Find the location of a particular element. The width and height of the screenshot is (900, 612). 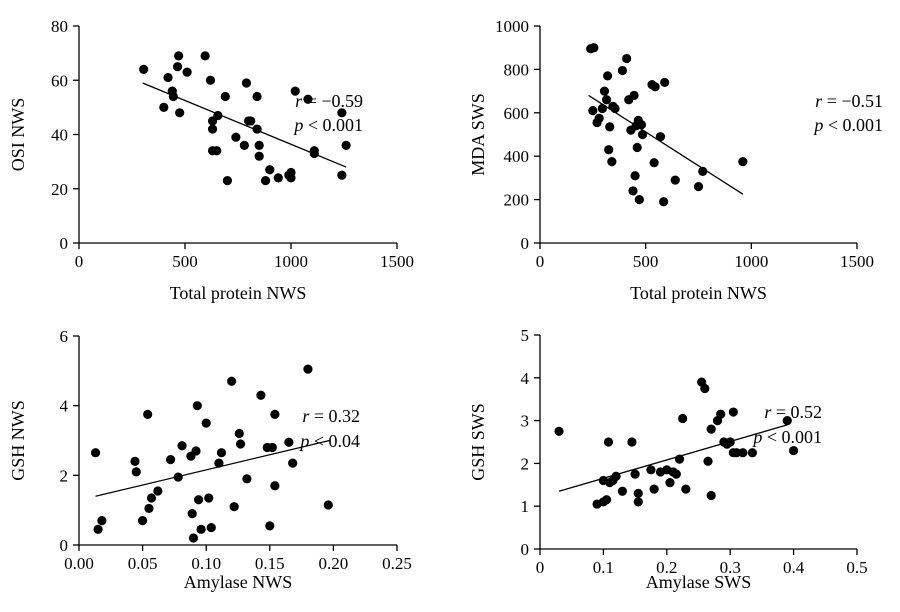

x-tick-label: 500 is located at coordinates (185, 261).